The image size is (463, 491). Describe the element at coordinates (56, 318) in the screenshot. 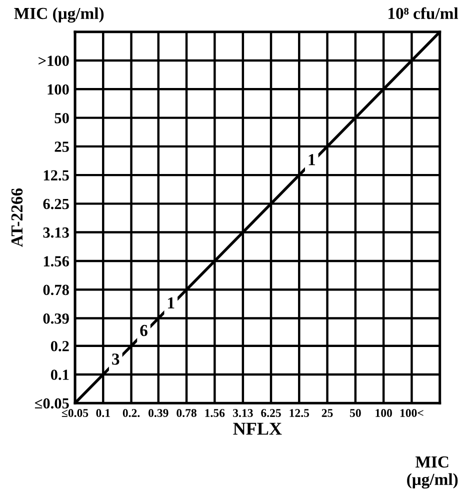

I see `y-tick-label: 0.39` at that location.